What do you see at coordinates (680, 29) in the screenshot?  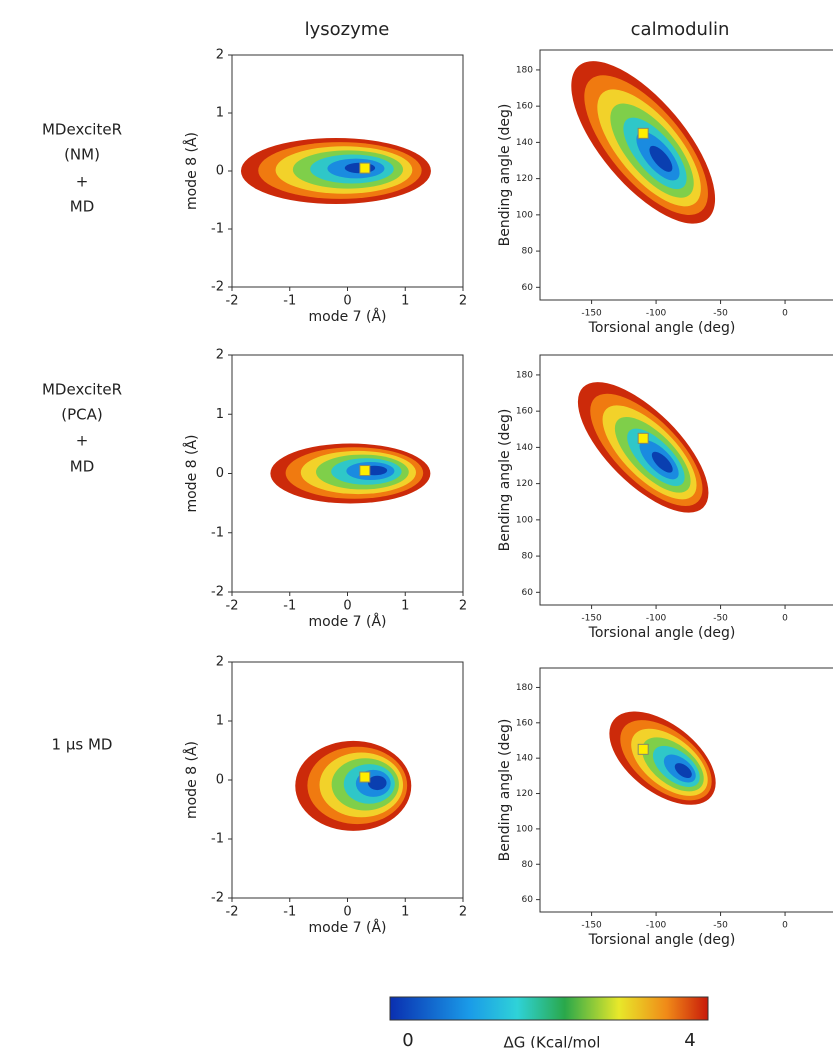 I see `column-title: calmodulin` at bounding box center [680, 29].